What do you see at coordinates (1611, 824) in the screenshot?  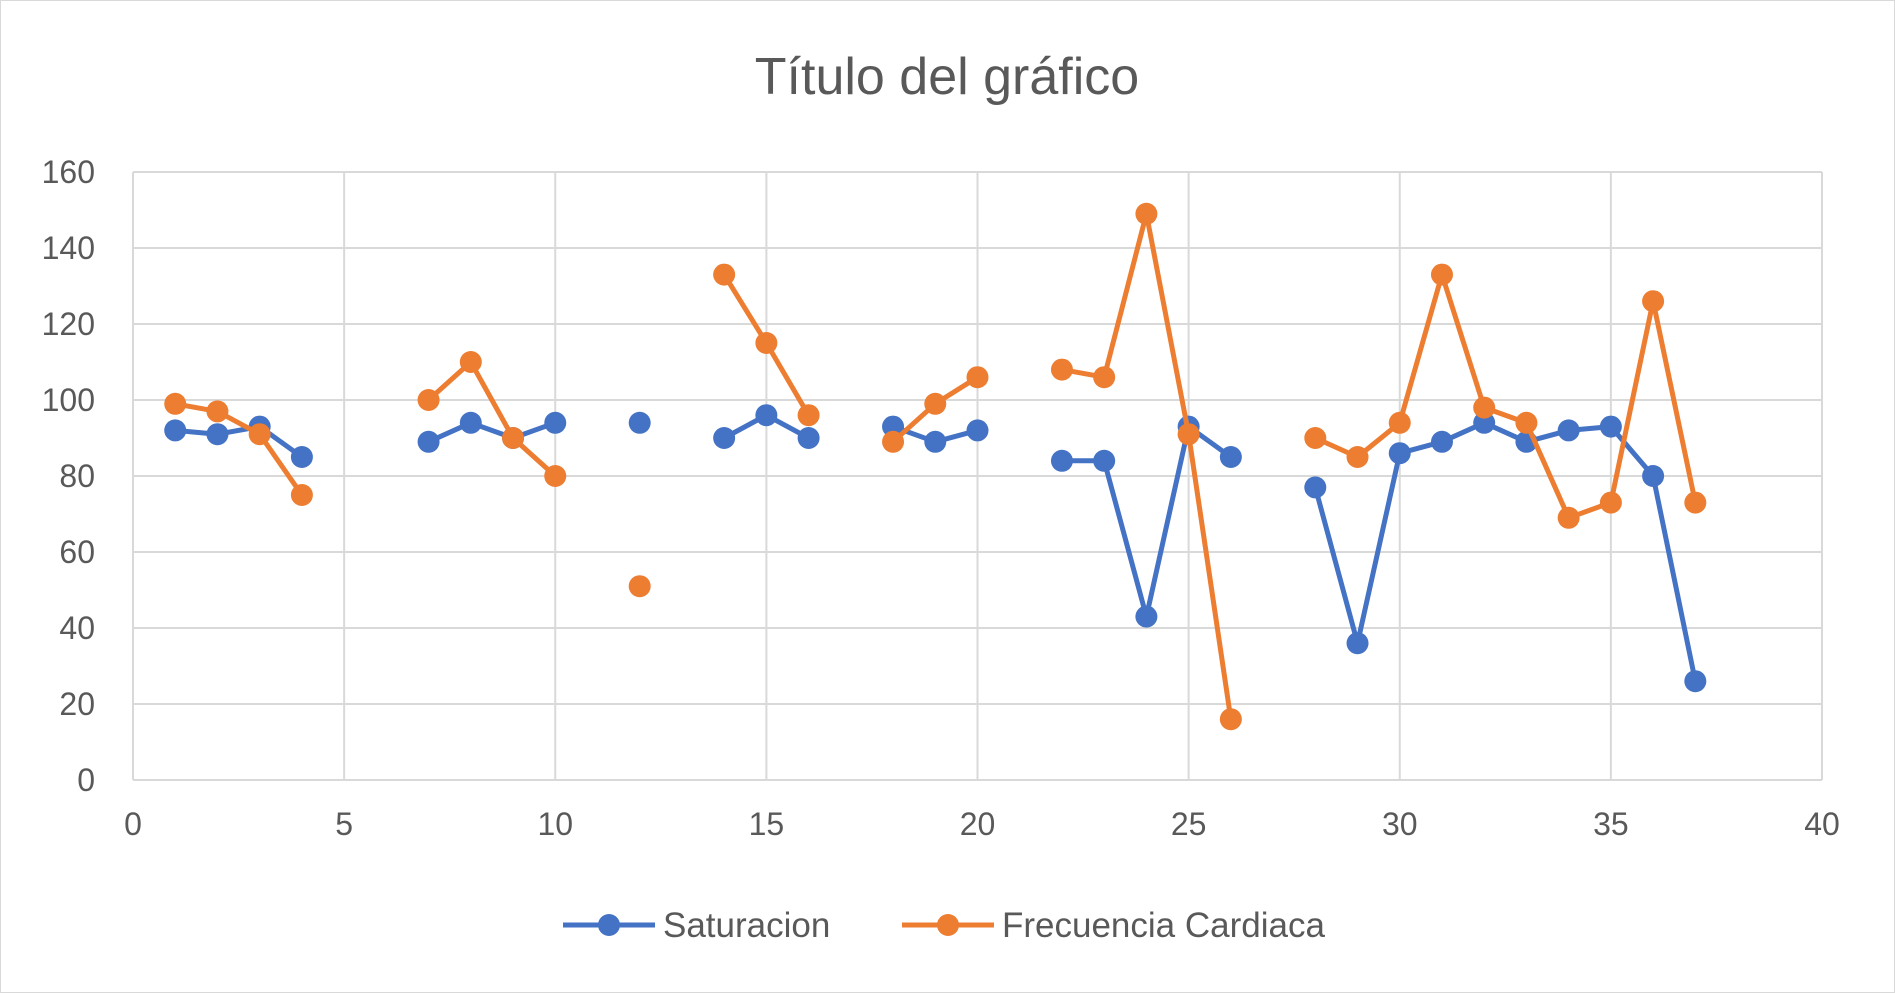 I see `x-tick-label: 35` at bounding box center [1611, 824].